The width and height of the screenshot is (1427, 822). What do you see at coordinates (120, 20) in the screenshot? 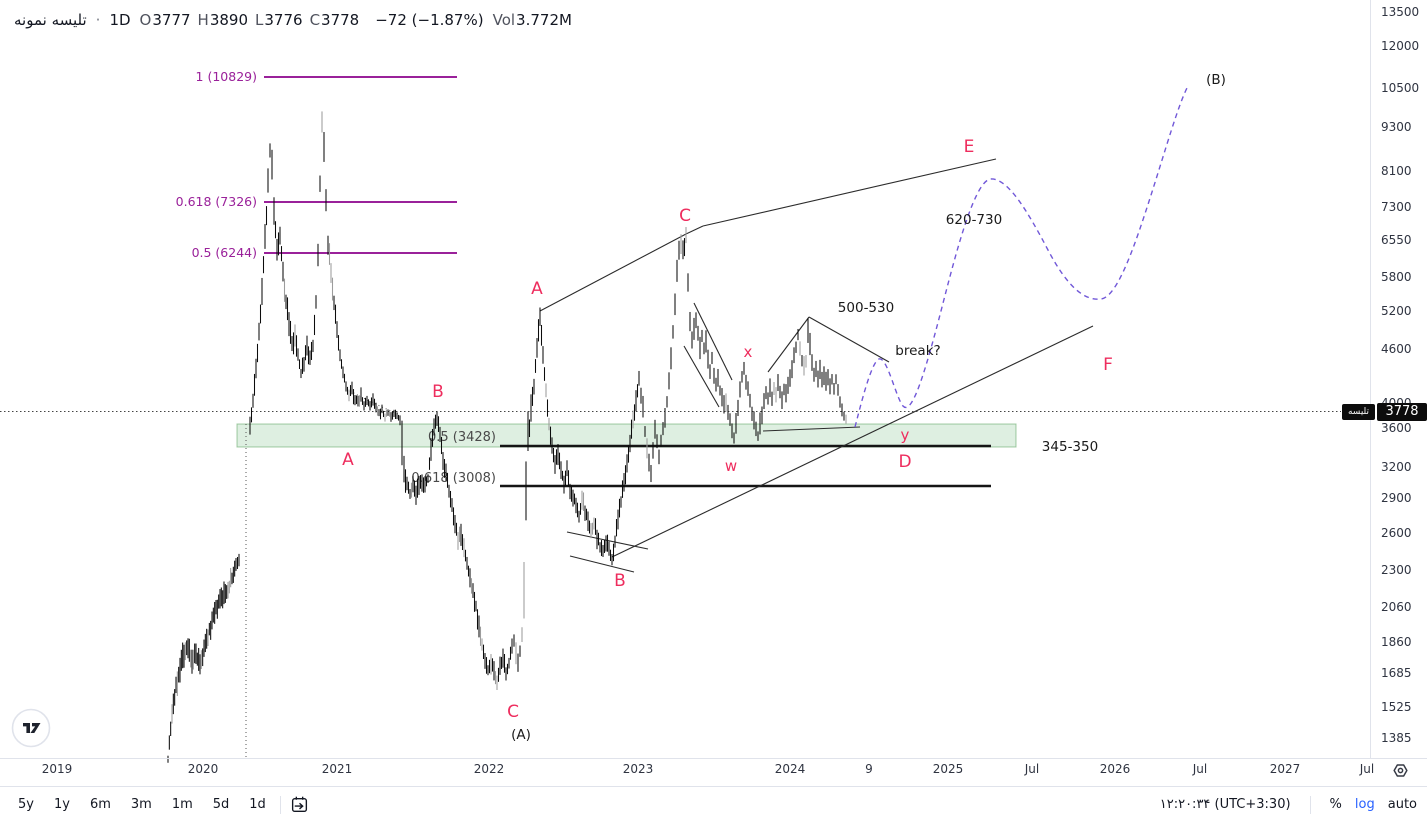
I see `interval-label: 1D` at bounding box center [120, 20].